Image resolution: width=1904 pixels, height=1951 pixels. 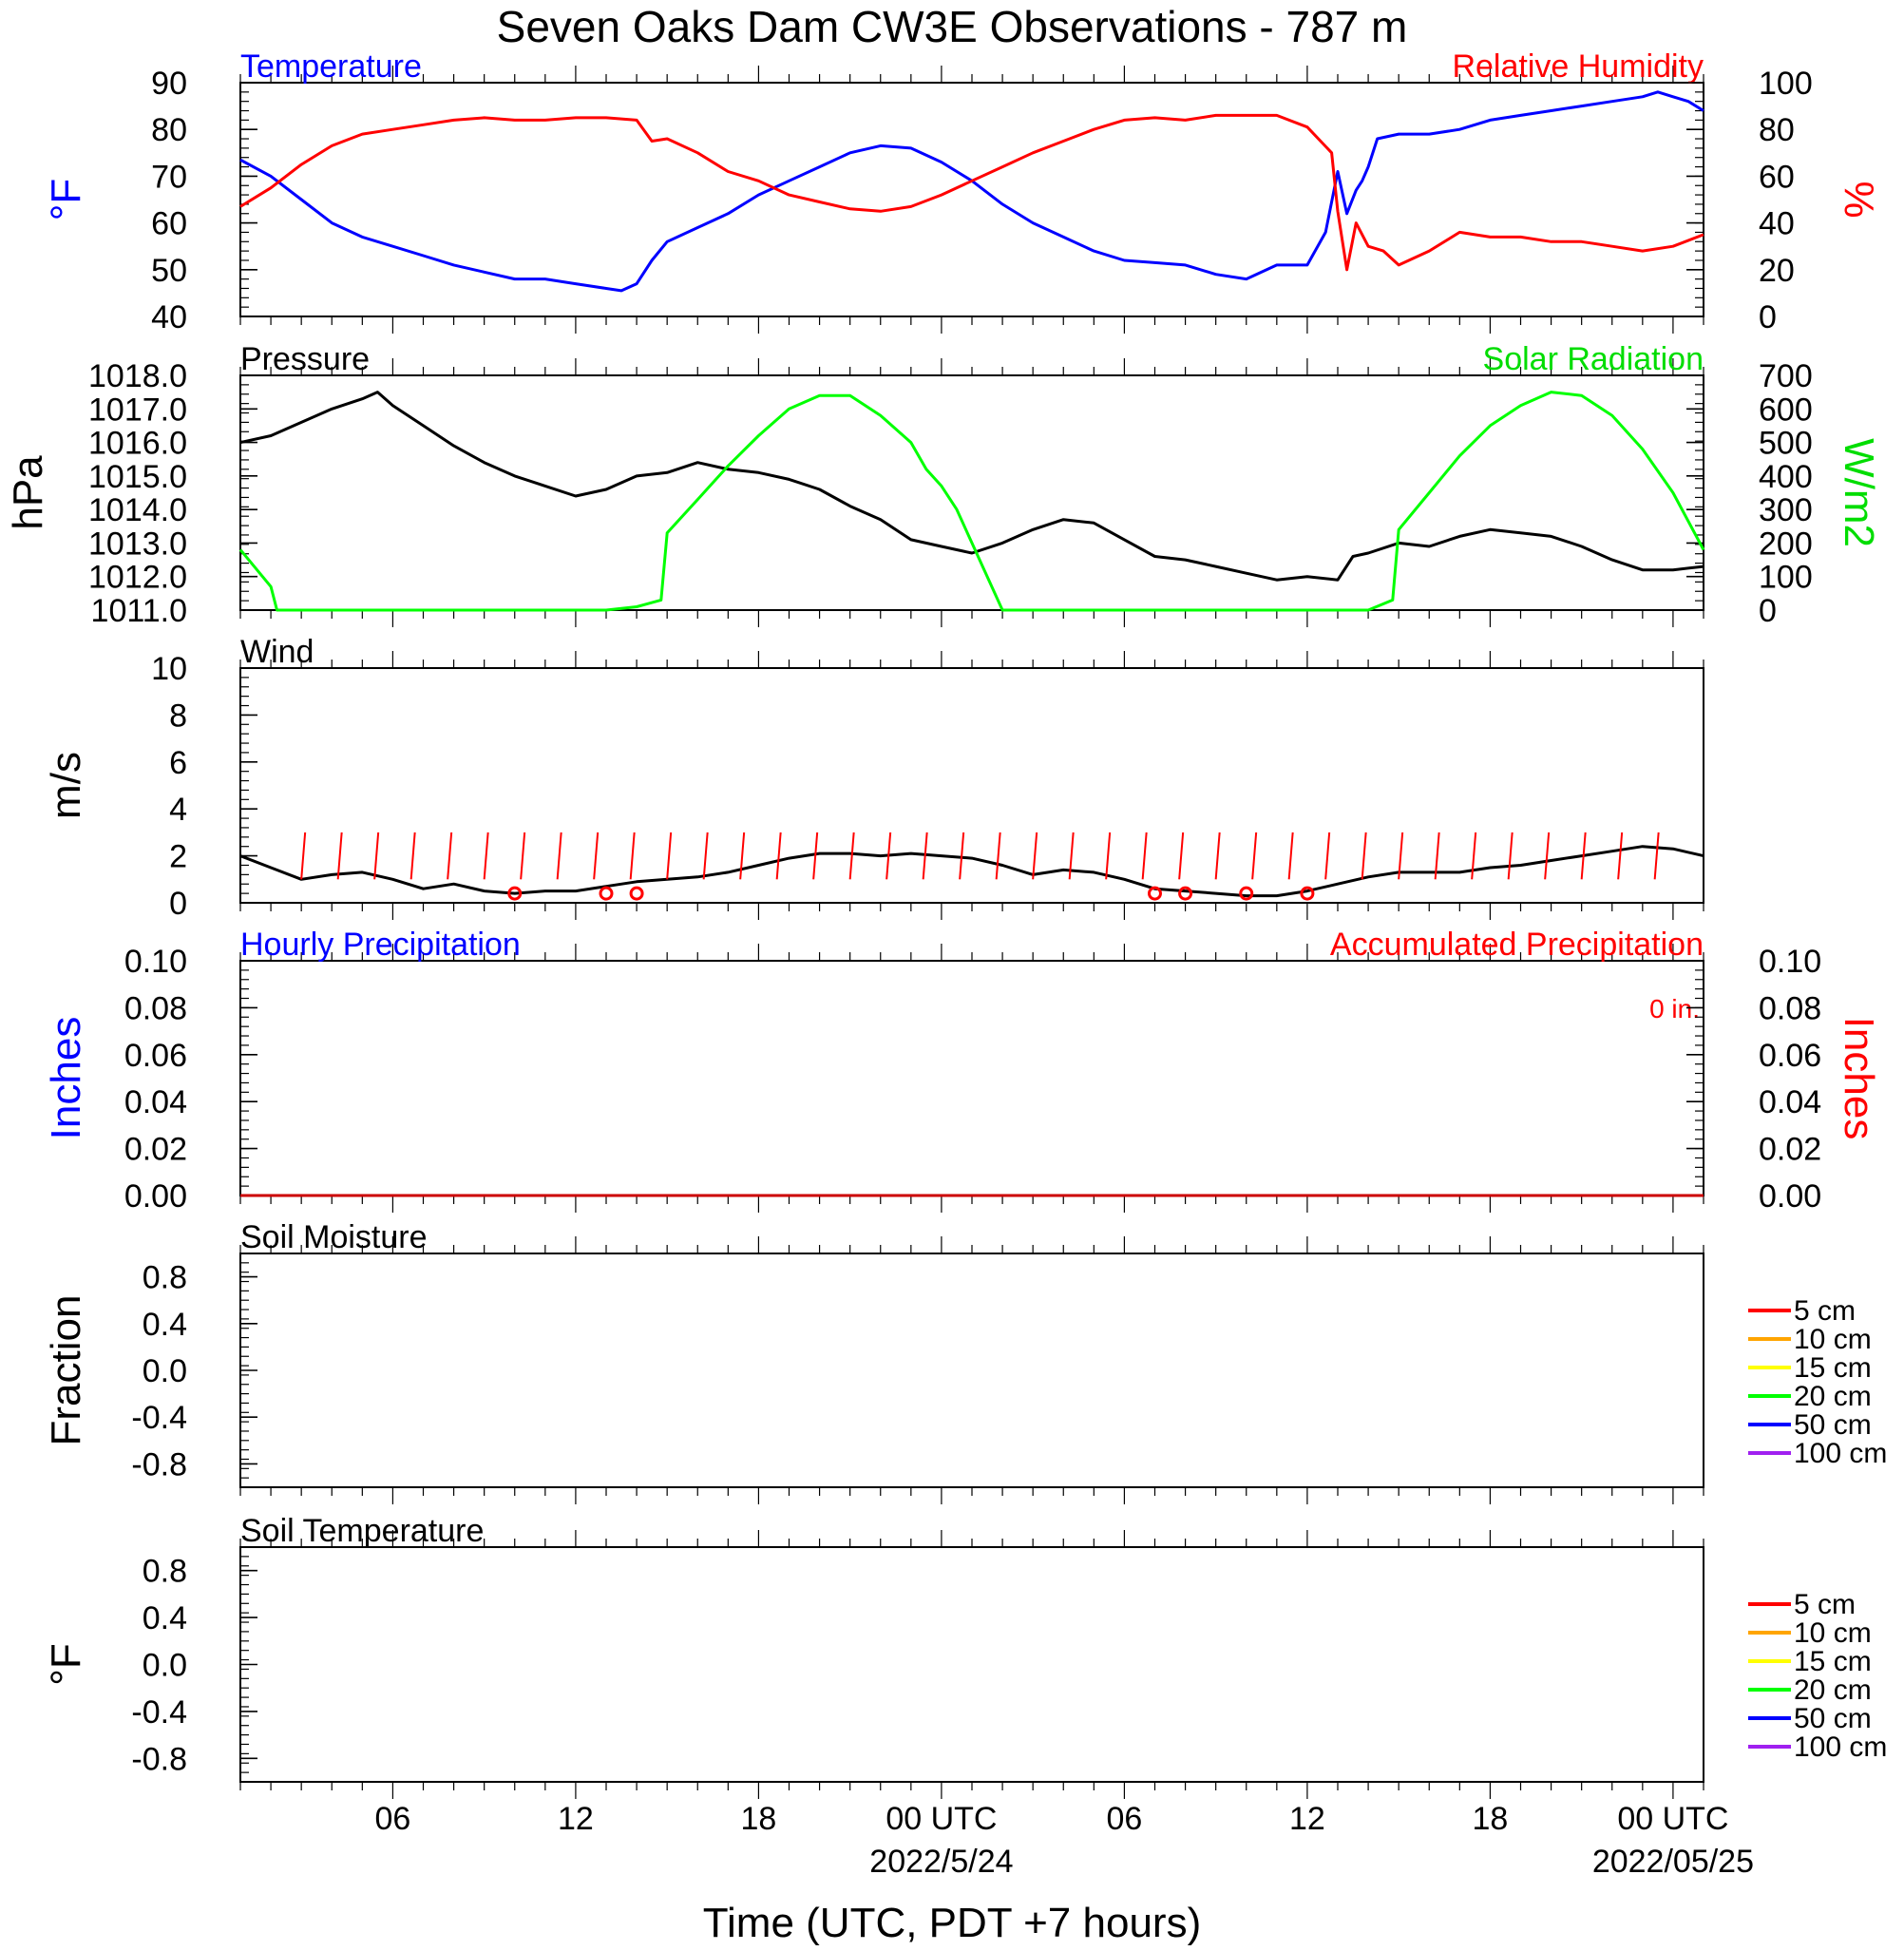 What do you see at coordinates (165, 1572) in the screenshot?
I see `soil_temperature-left-tick-label: 0.8` at bounding box center [165, 1572].